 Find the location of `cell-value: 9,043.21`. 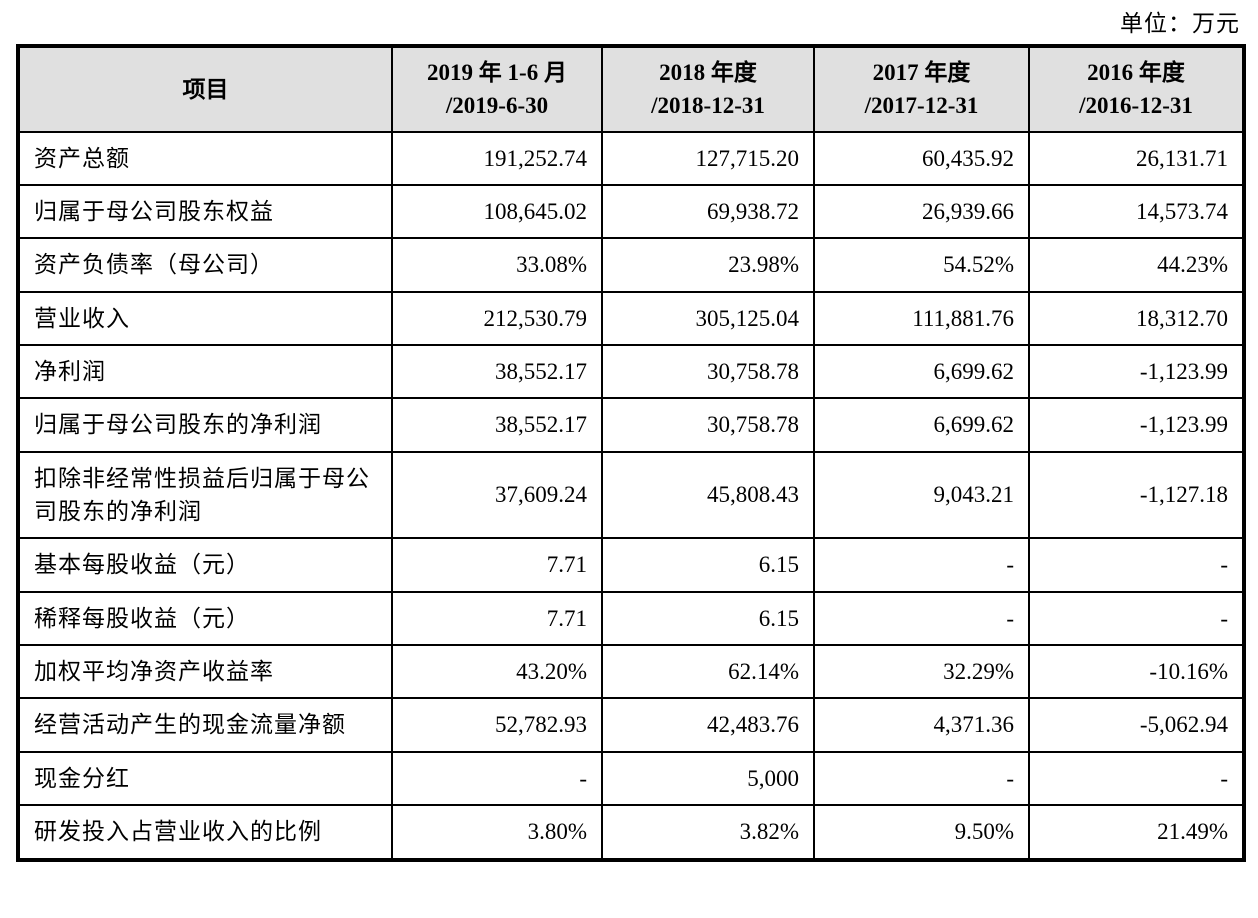

cell-value: 9,043.21 is located at coordinates (921, 495).